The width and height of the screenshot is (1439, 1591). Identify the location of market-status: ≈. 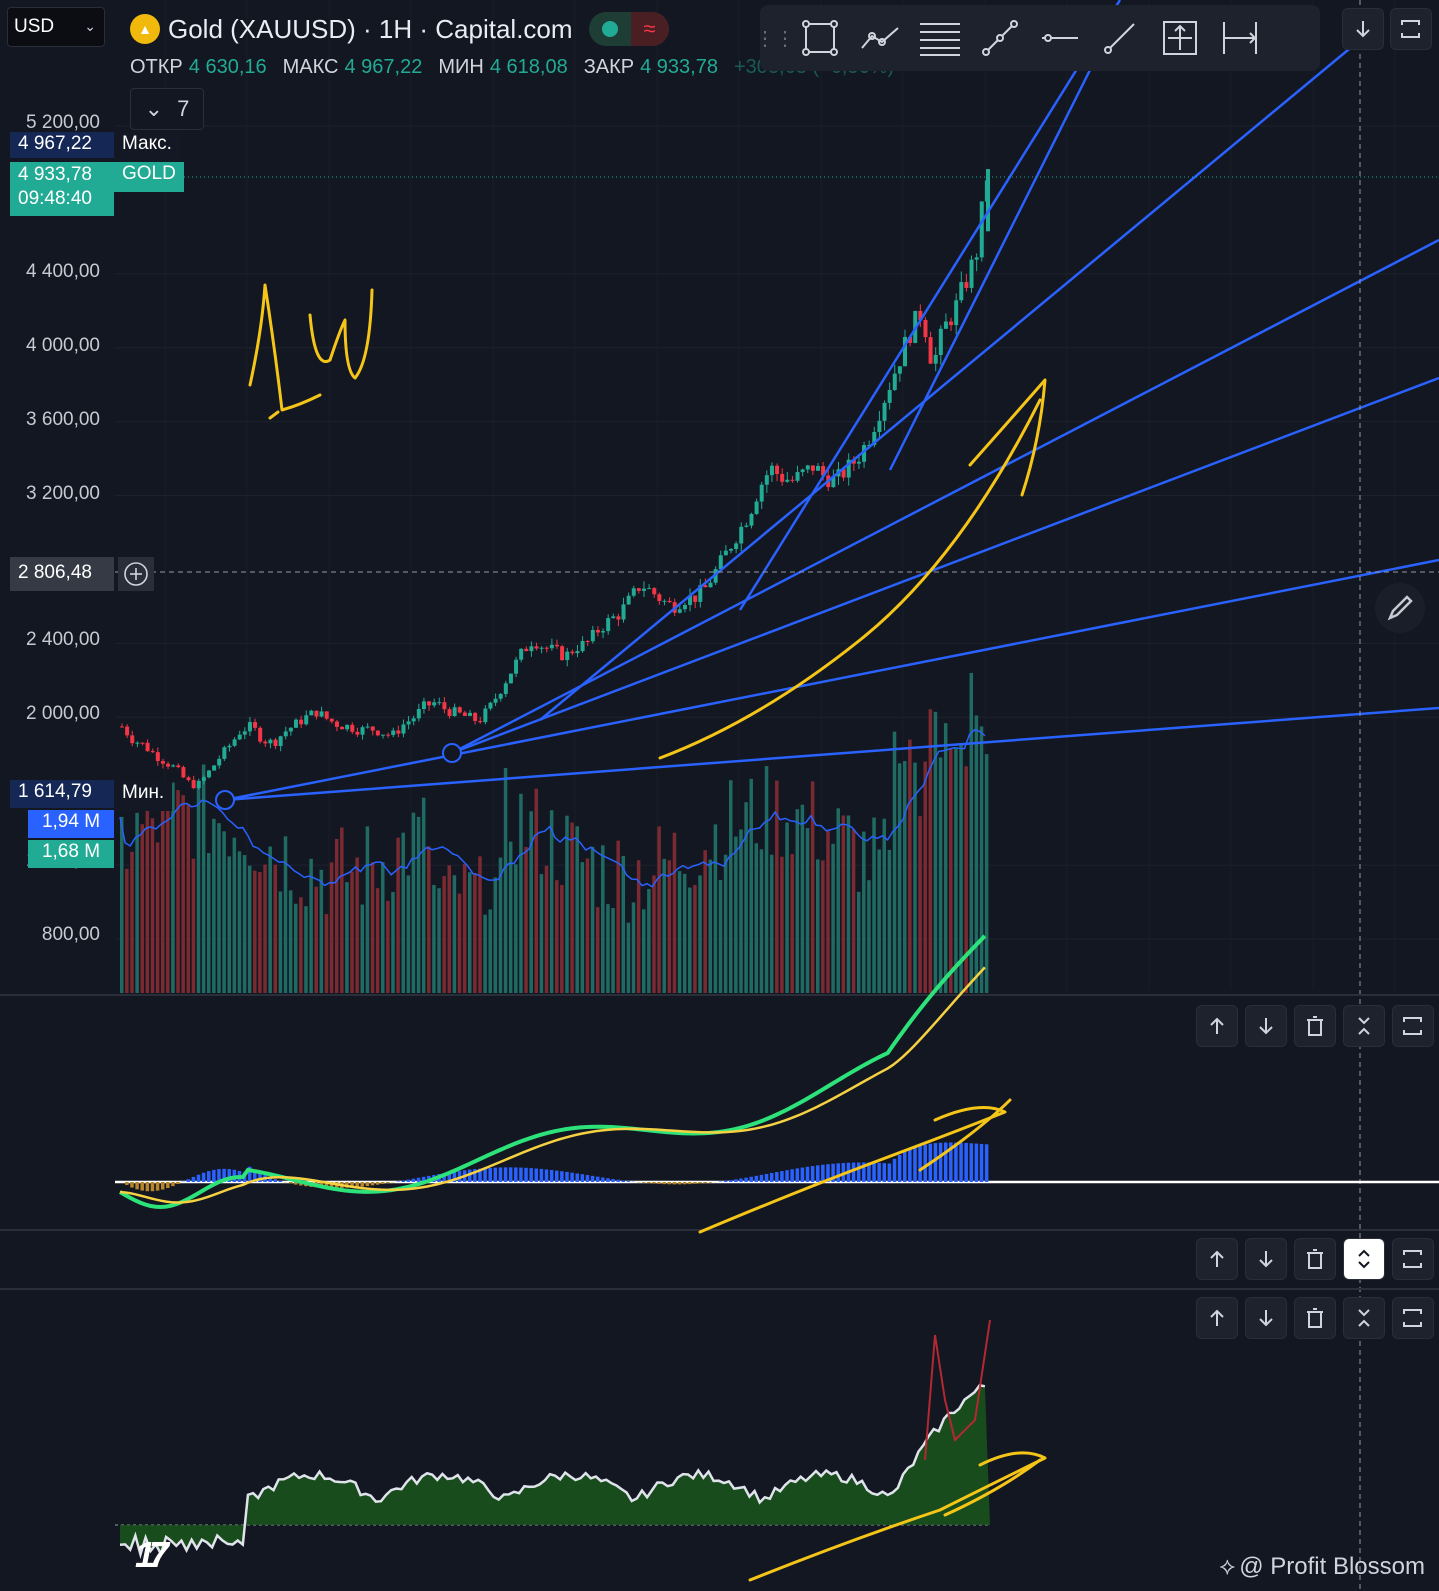
(628, 29).